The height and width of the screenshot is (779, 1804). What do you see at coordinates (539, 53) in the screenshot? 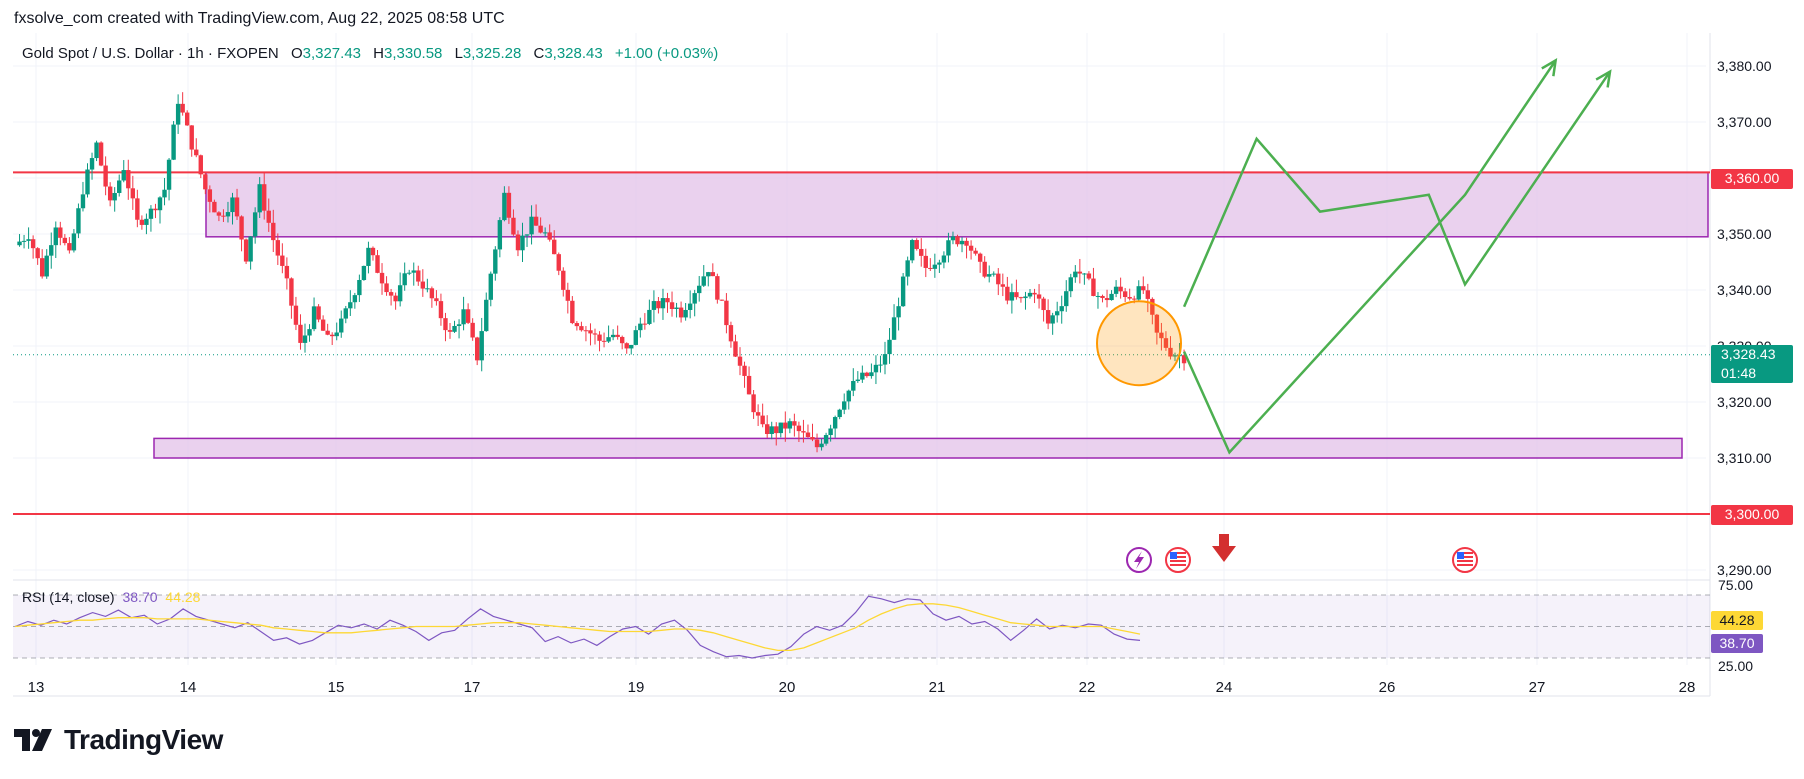
I see `close-label: C` at bounding box center [539, 53].